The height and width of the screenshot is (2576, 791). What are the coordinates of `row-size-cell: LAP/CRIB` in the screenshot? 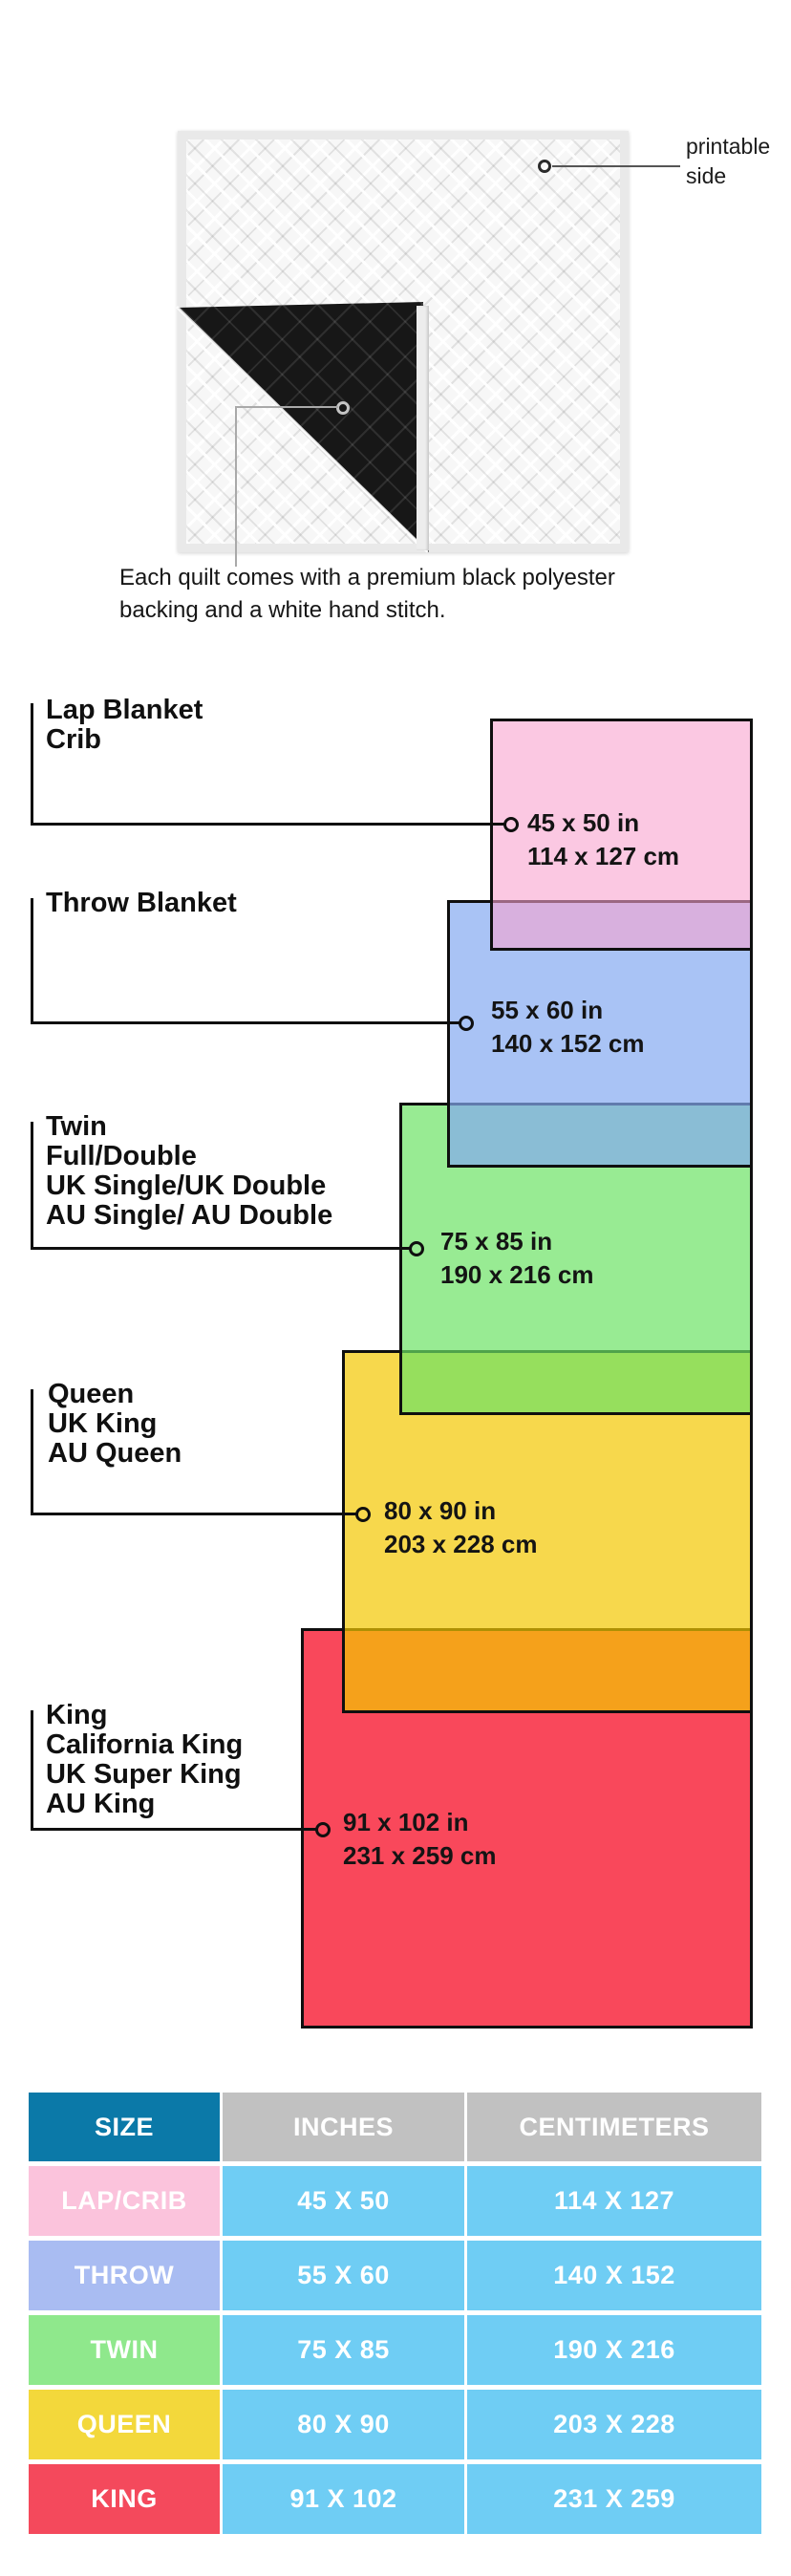 It's located at (124, 2201).